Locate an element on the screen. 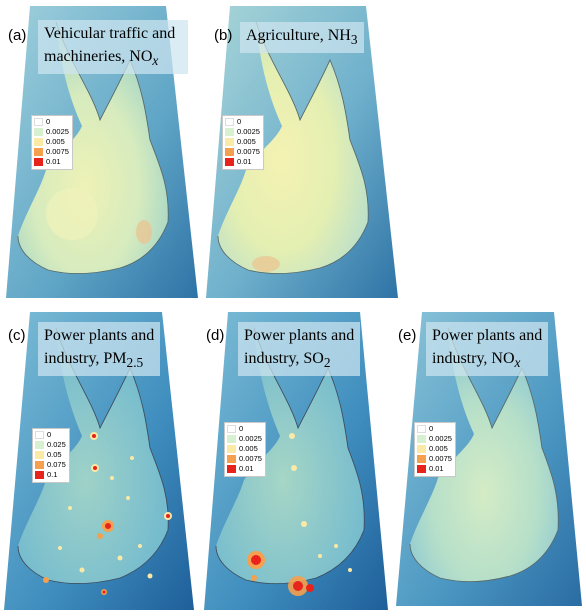 This screenshot has height=616, width=586. title-text: Agriculture, NH is located at coordinates (298, 35).